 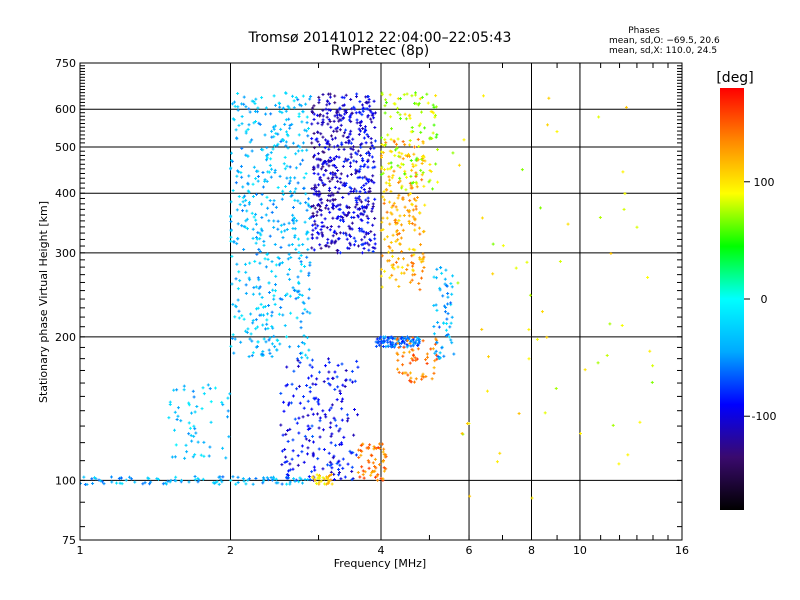 What do you see at coordinates (65, 147) in the screenshot?
I see `y-tick-label: 500` at bounding box center [65, 147].